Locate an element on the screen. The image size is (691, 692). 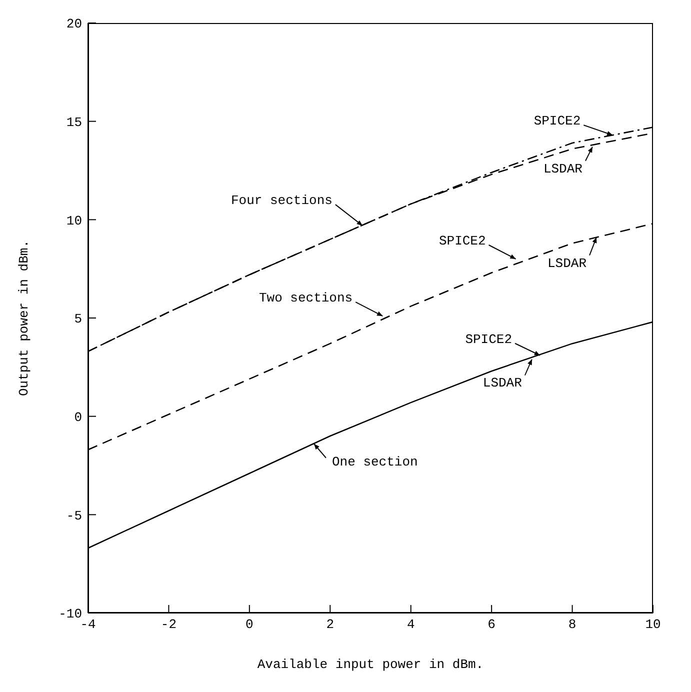
x-tick-label: -4 is located at coordinates (88, 624).